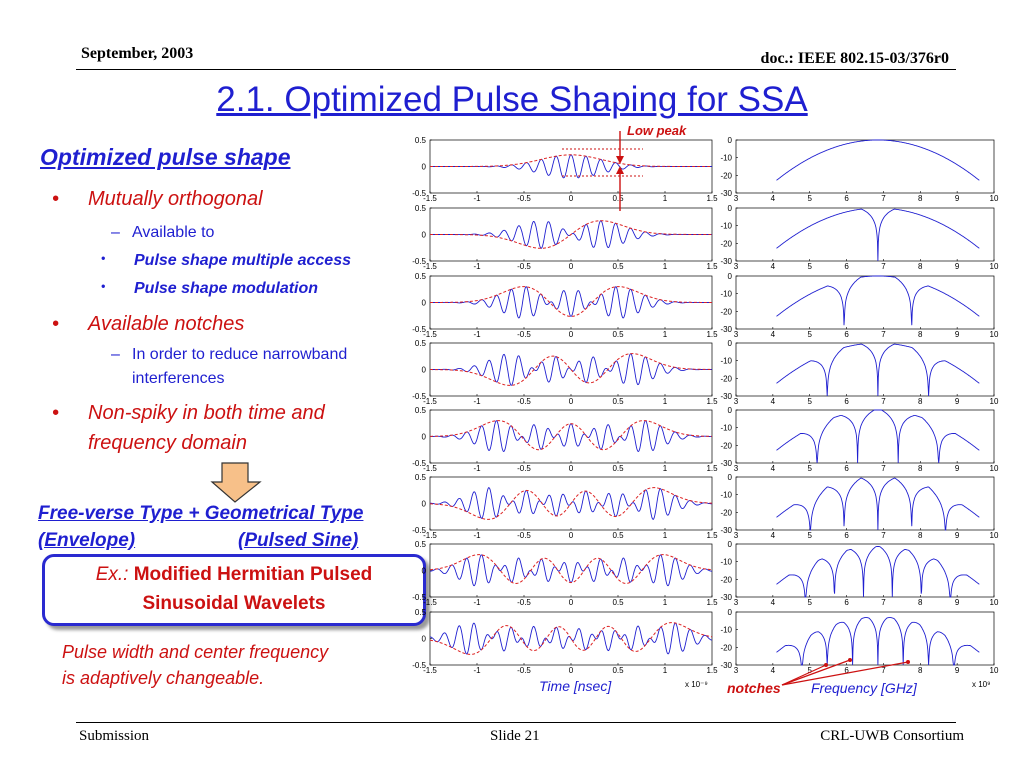  What do you see at coordinates (201, 513) in the screenshot?
I see `type-combination-label: Free-verse Type + Geometrical Type` at bounding box center [201, 513].